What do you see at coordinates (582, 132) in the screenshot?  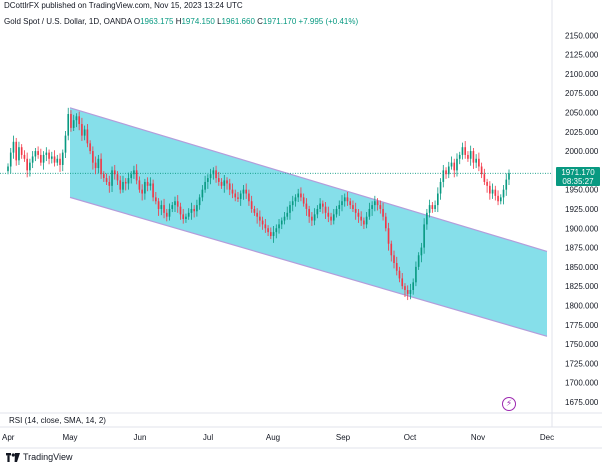 I see `y-tick-label: 2025.000` at bounding box center [582, 132].